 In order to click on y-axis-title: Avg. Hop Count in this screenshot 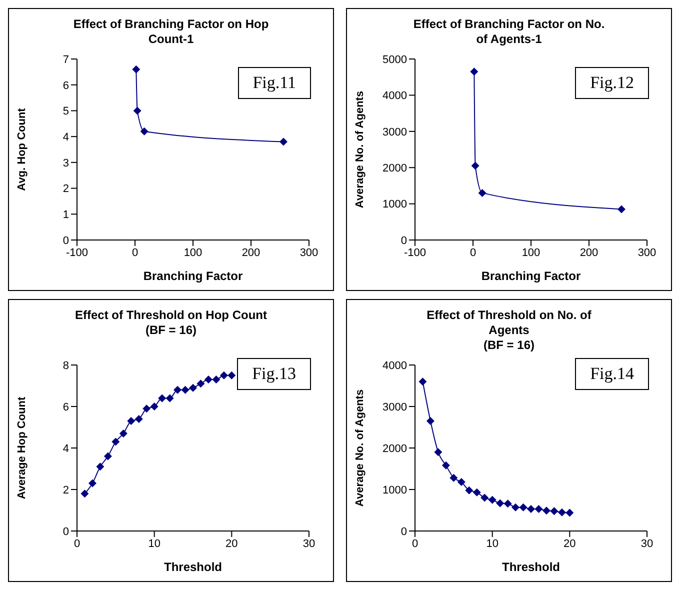, I will do `click(22, 149)`.